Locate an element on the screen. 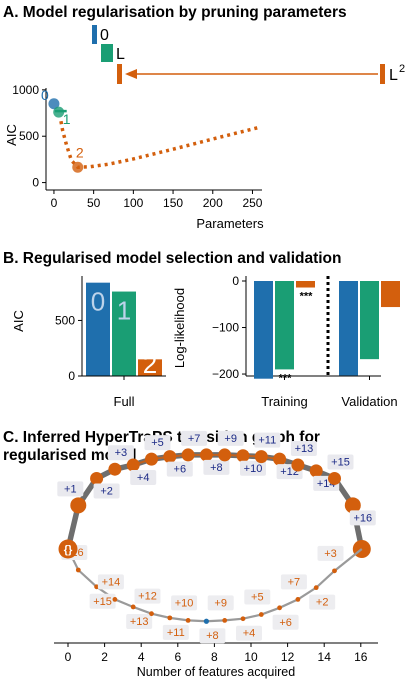  c-lower-label-7: +10 is located at coordinates (184, 603).